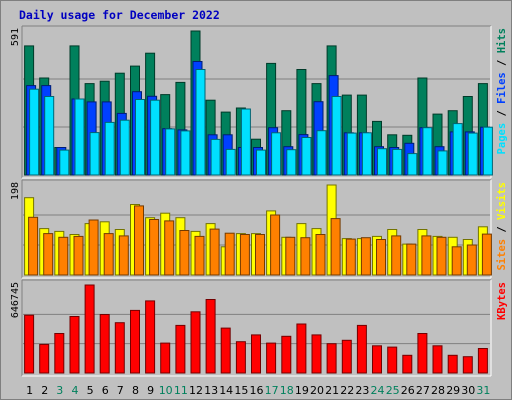 The image size is (512, 400). Describe the element at coordinates (502, 226) in the screenshot. I see `legend-visits-sites: Sites / Visits` at that location.